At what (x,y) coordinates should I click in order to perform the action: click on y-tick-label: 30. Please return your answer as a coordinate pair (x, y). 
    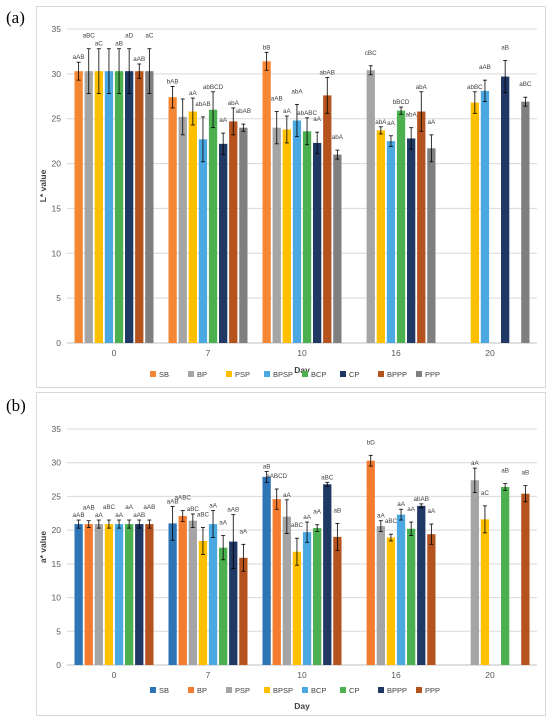
    Looking at the image, I should click on (57, 463).